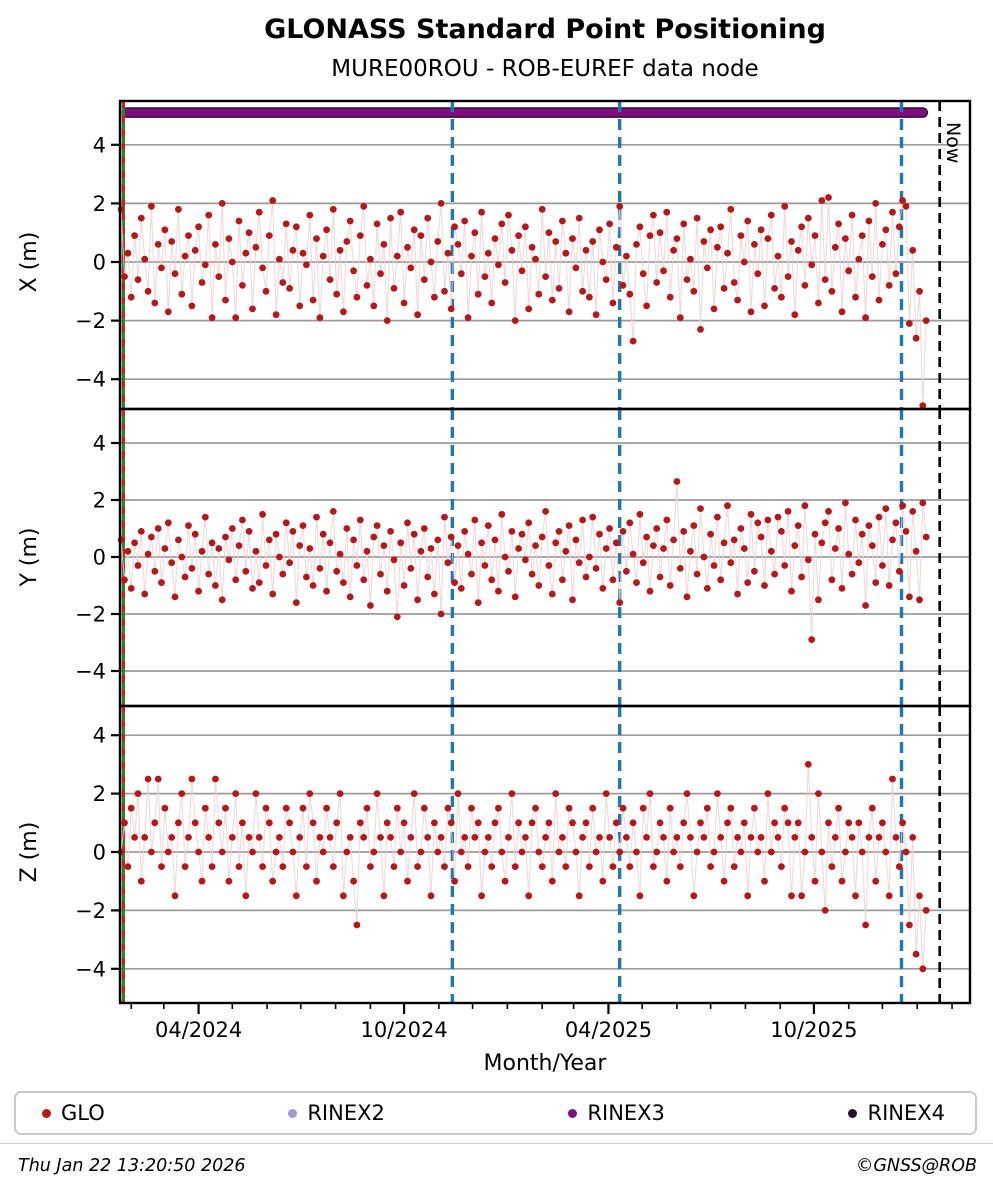  What do you see at coordinates (545, 29) in the screenshot?
I see `chart-title: GLONASS Standard Point Positioning` at bounding box center [545, 29].